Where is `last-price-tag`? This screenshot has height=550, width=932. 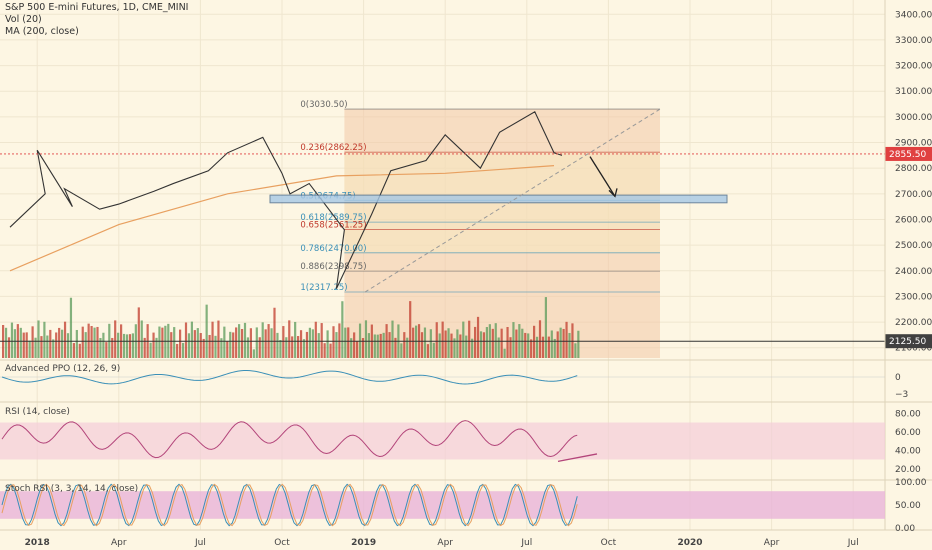 last-price-tag is located at coordinates (908, 153).